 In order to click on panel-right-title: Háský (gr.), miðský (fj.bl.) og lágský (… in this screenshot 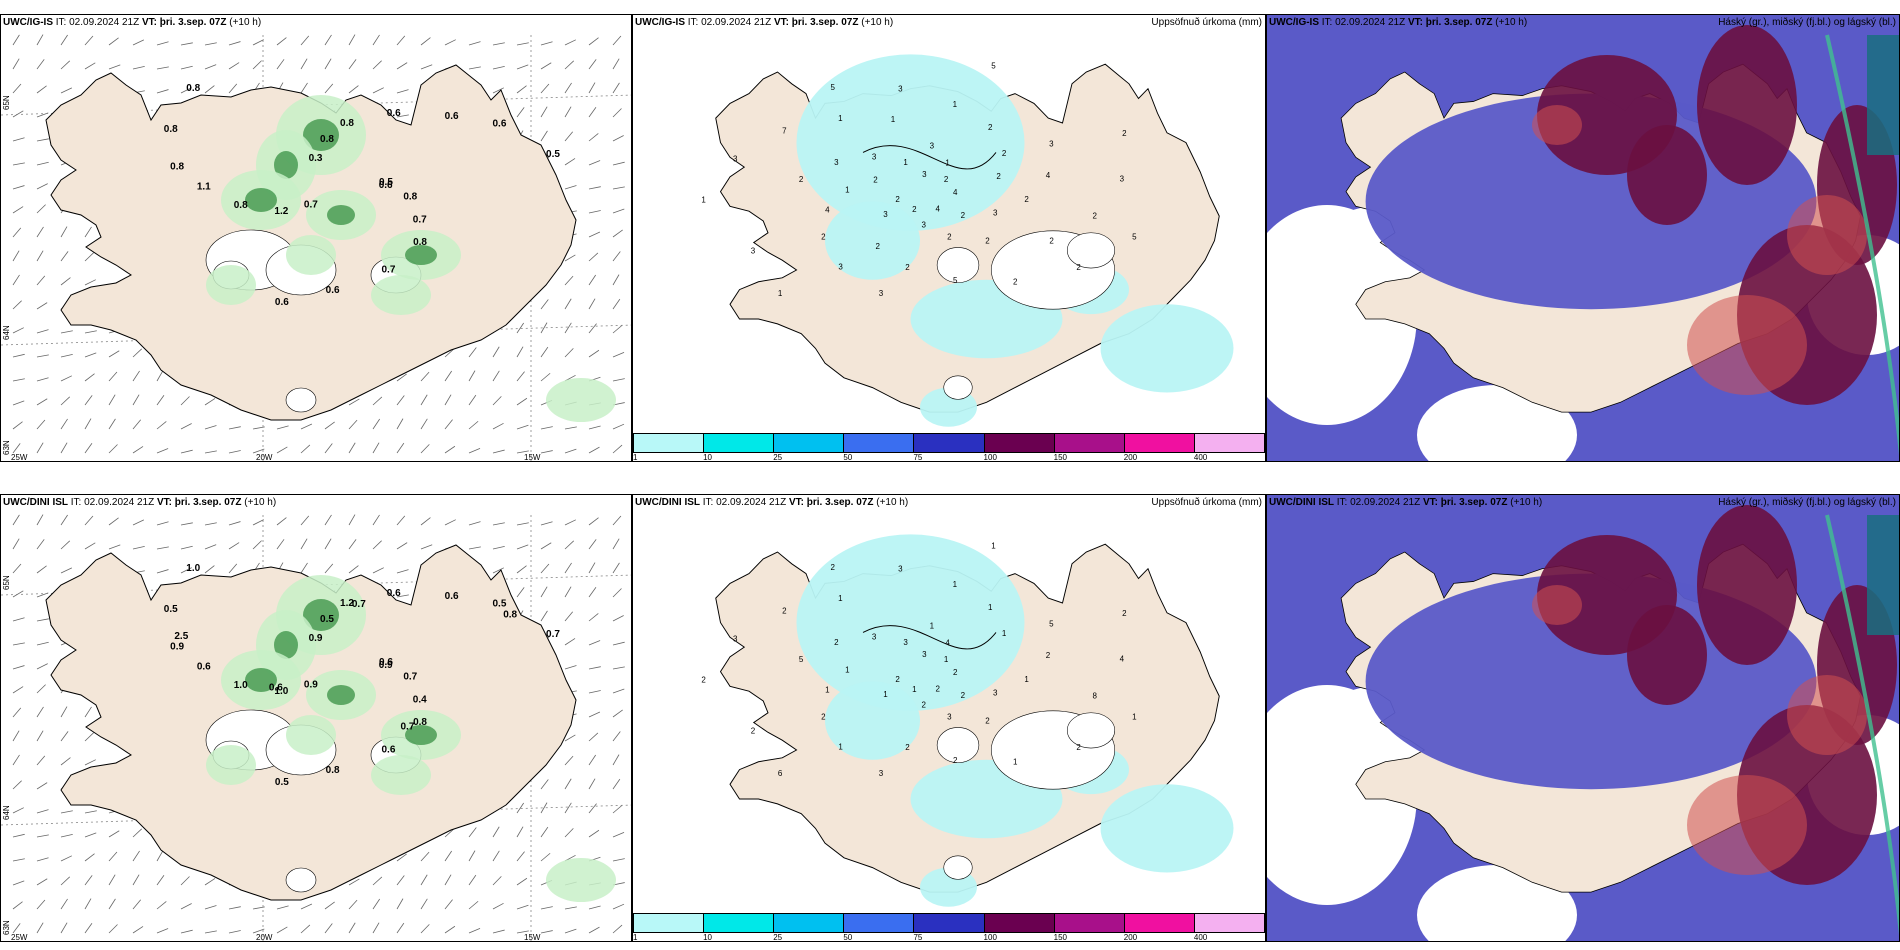, I will do `click(1807, 502)`.